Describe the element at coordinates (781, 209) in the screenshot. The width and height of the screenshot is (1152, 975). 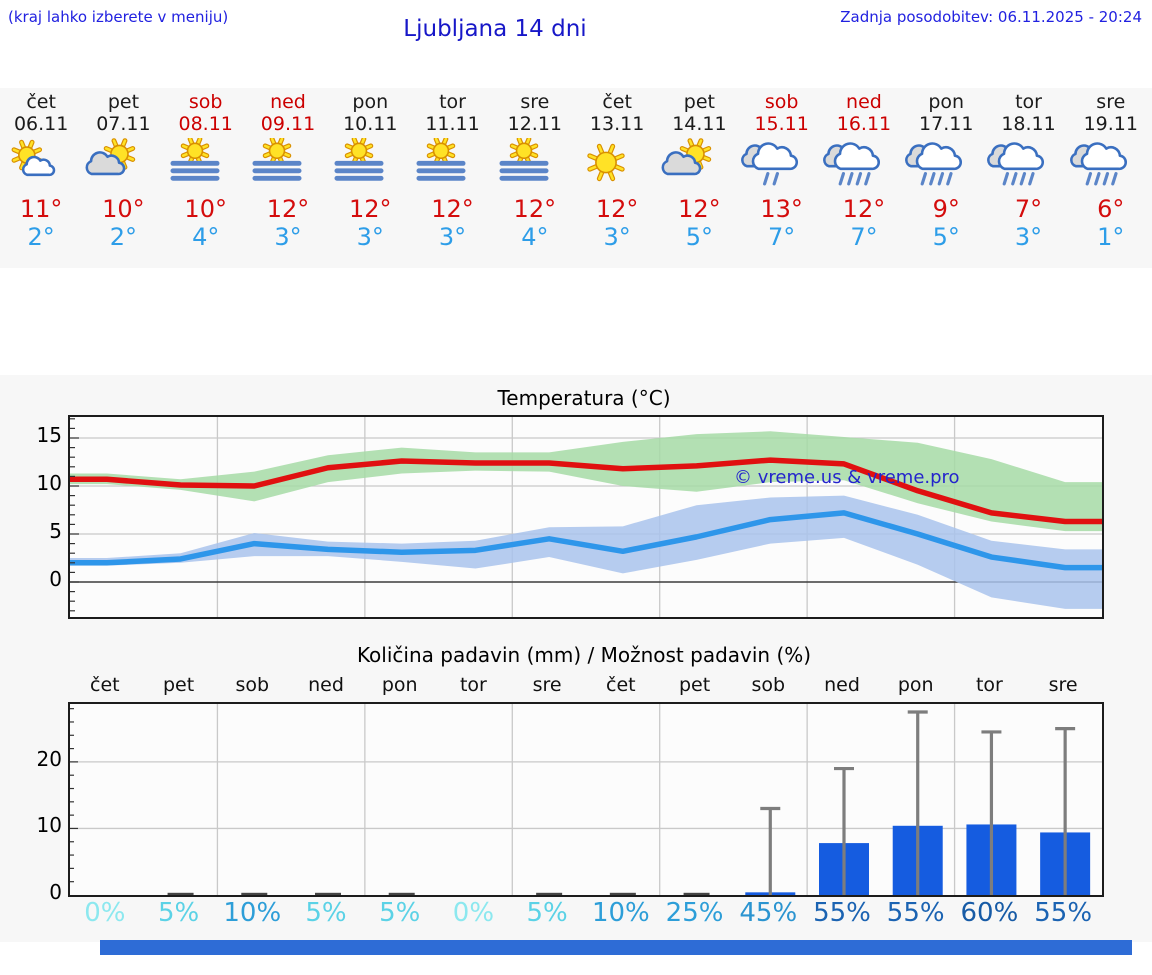
I see `high-temp: 13°` at that location.